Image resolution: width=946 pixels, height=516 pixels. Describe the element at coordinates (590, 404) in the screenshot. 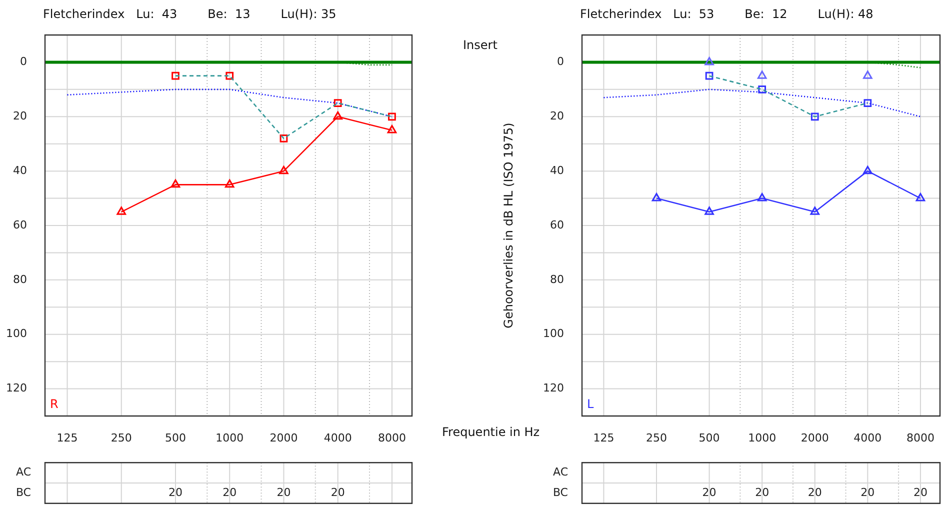

I see `annotation: L` at that location.